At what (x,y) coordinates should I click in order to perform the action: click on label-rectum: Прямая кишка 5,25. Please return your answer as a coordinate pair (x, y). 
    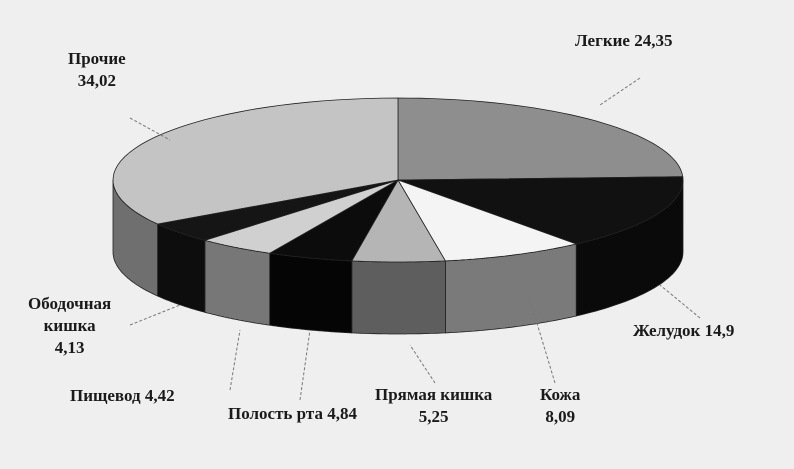
    Looking at the image, I should click on (434, 405).